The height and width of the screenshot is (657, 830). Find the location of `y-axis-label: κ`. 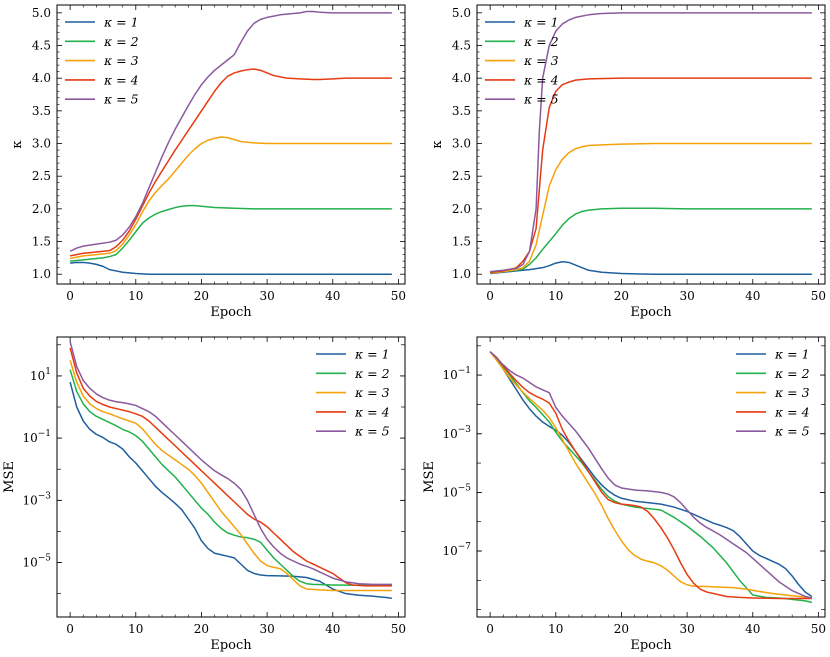

y-axis-label: κ is located at coordinates (17, 144).